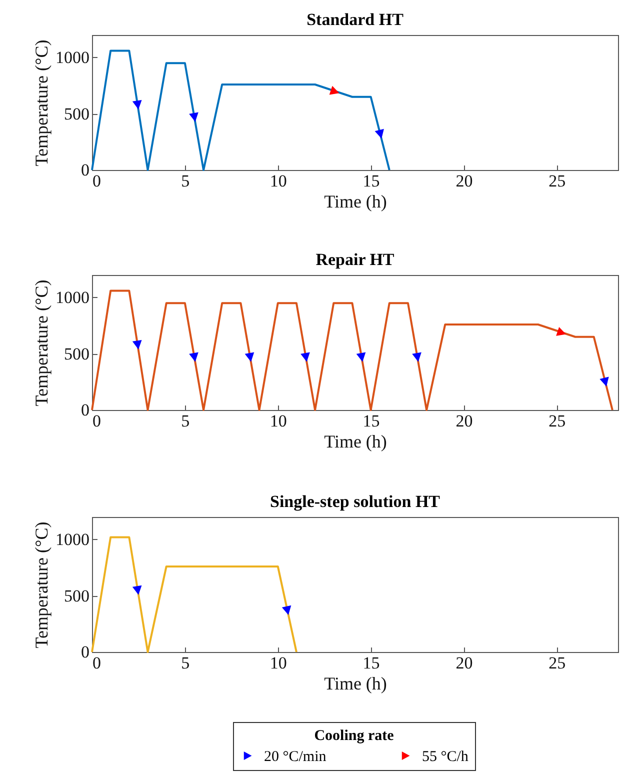  What do you see at coordinates (445, 756) in the screenshot?
I see `legend-label: 55 °C/h` at bounding box center [445, 756].